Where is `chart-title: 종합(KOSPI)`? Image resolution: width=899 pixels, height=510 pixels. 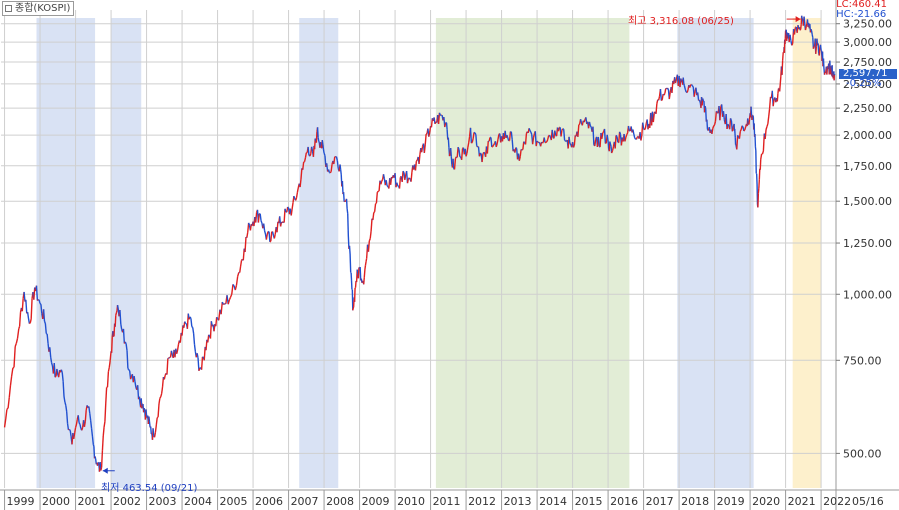
chart-title: 종합(KOSPI) is located at coordinates (38, 8).